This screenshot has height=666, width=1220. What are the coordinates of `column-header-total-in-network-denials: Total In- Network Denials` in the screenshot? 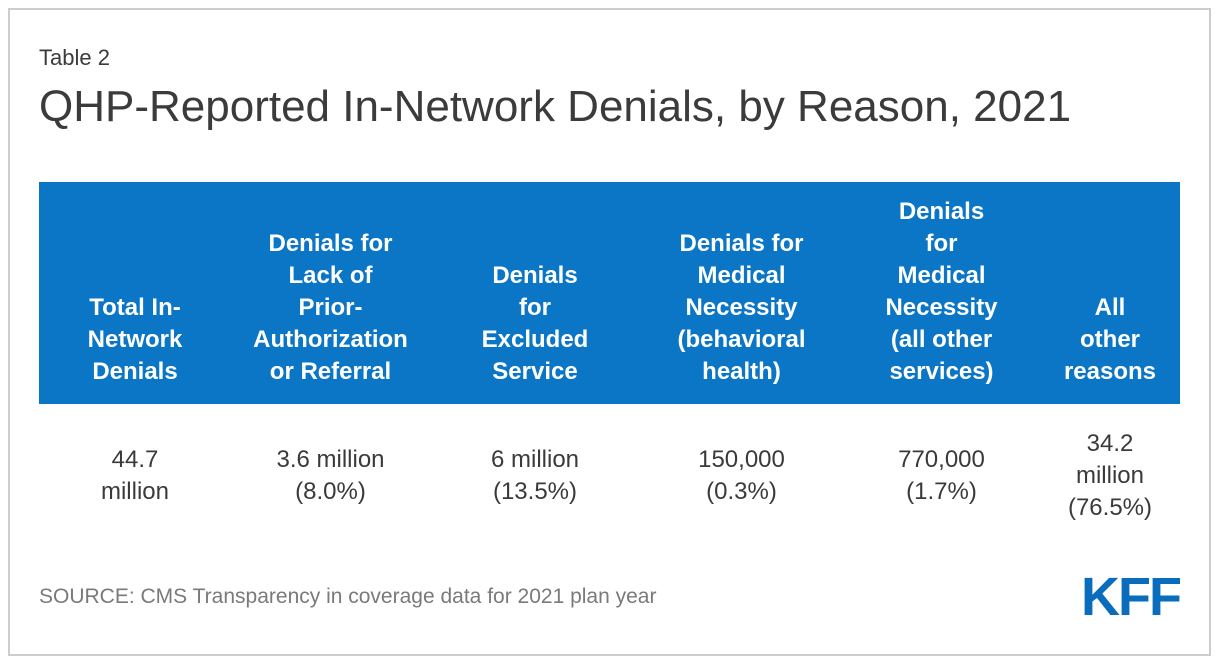 It's located at (135, 293).